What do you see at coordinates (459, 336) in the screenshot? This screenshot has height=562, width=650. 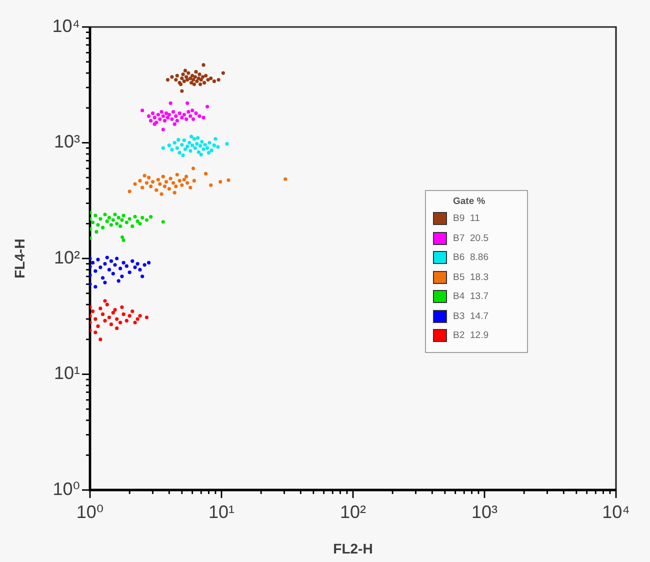 I see `legend-label: B2` at bounding box center [459, 336].